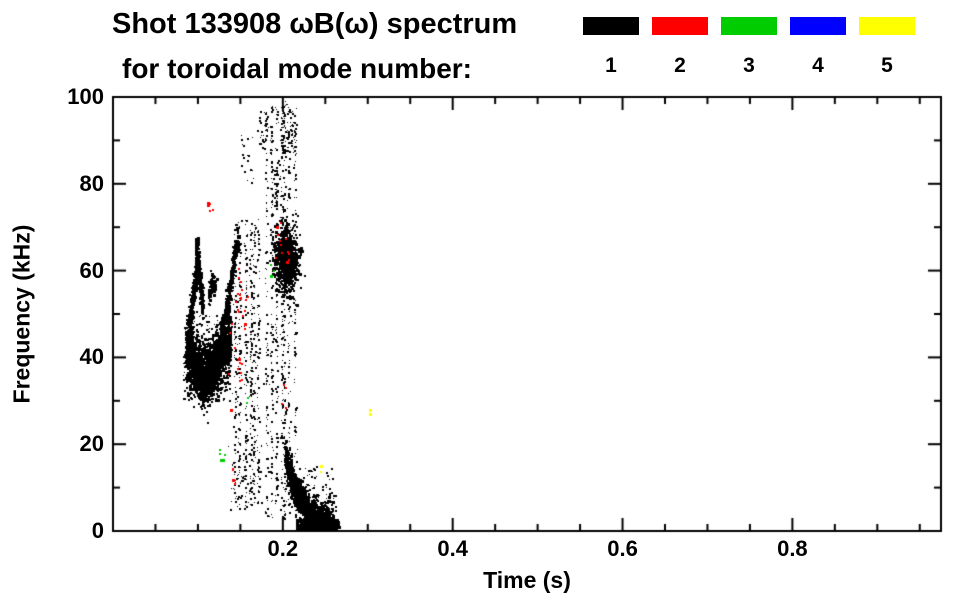 Image resolution: width=963 pixels, height=615 pixels. Describe the element at coordinates (792, 548) in the screenshot. I see `x-tick-label: 0.8` at that location.